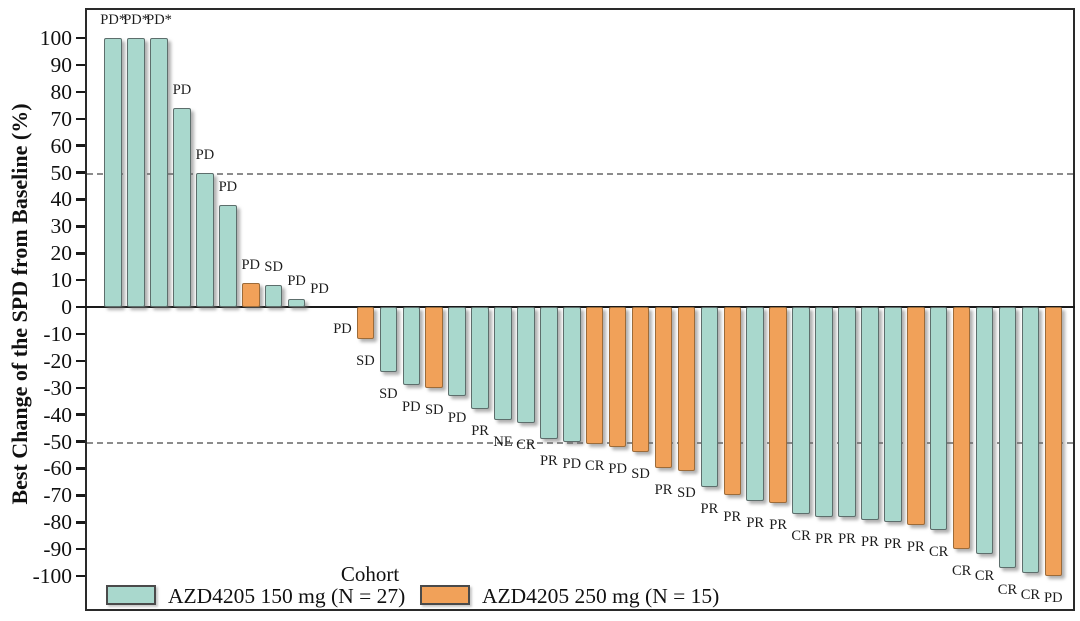 The width and height of the screenshot is (1080, 621). Describe the element at coordinates (847, 412) in the screenshot. I see `bar-33-150mg` at that location.